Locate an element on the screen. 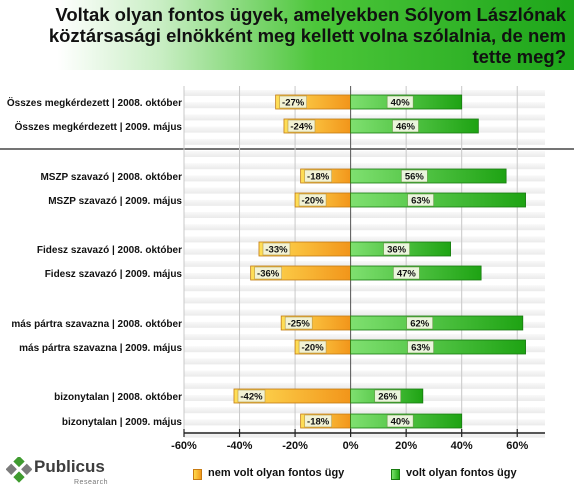 The height and width of the screenshot is (492, 574). category-label: más pártra szavazna | 2008. október is located at coordinates (96, 324).